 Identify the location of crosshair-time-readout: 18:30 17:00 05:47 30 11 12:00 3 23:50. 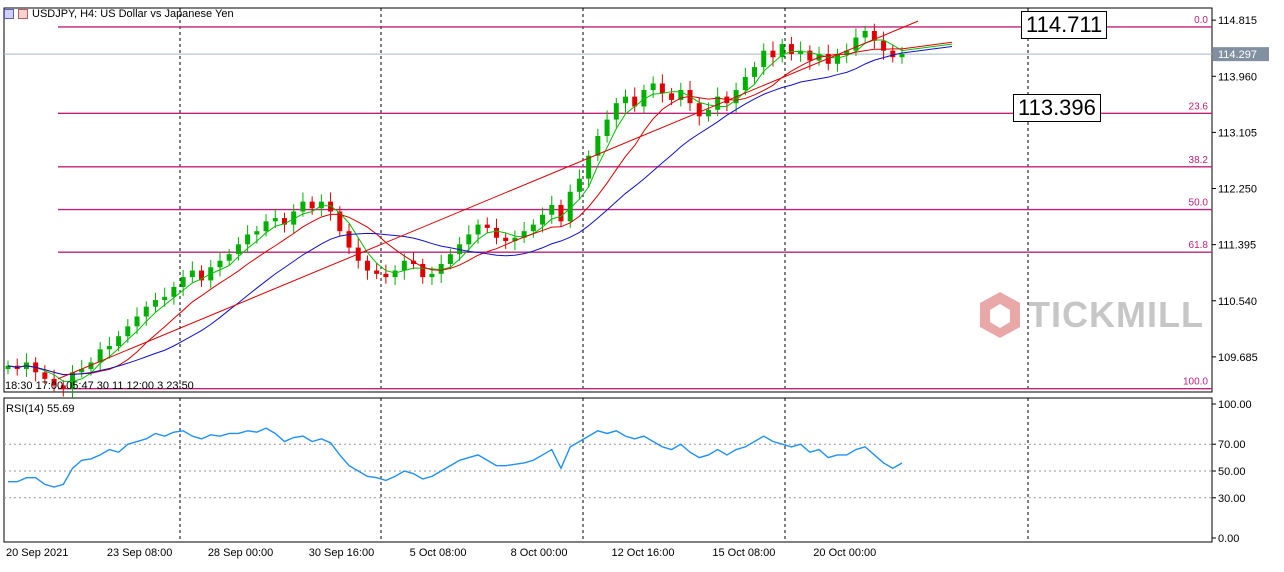
(99, 386).